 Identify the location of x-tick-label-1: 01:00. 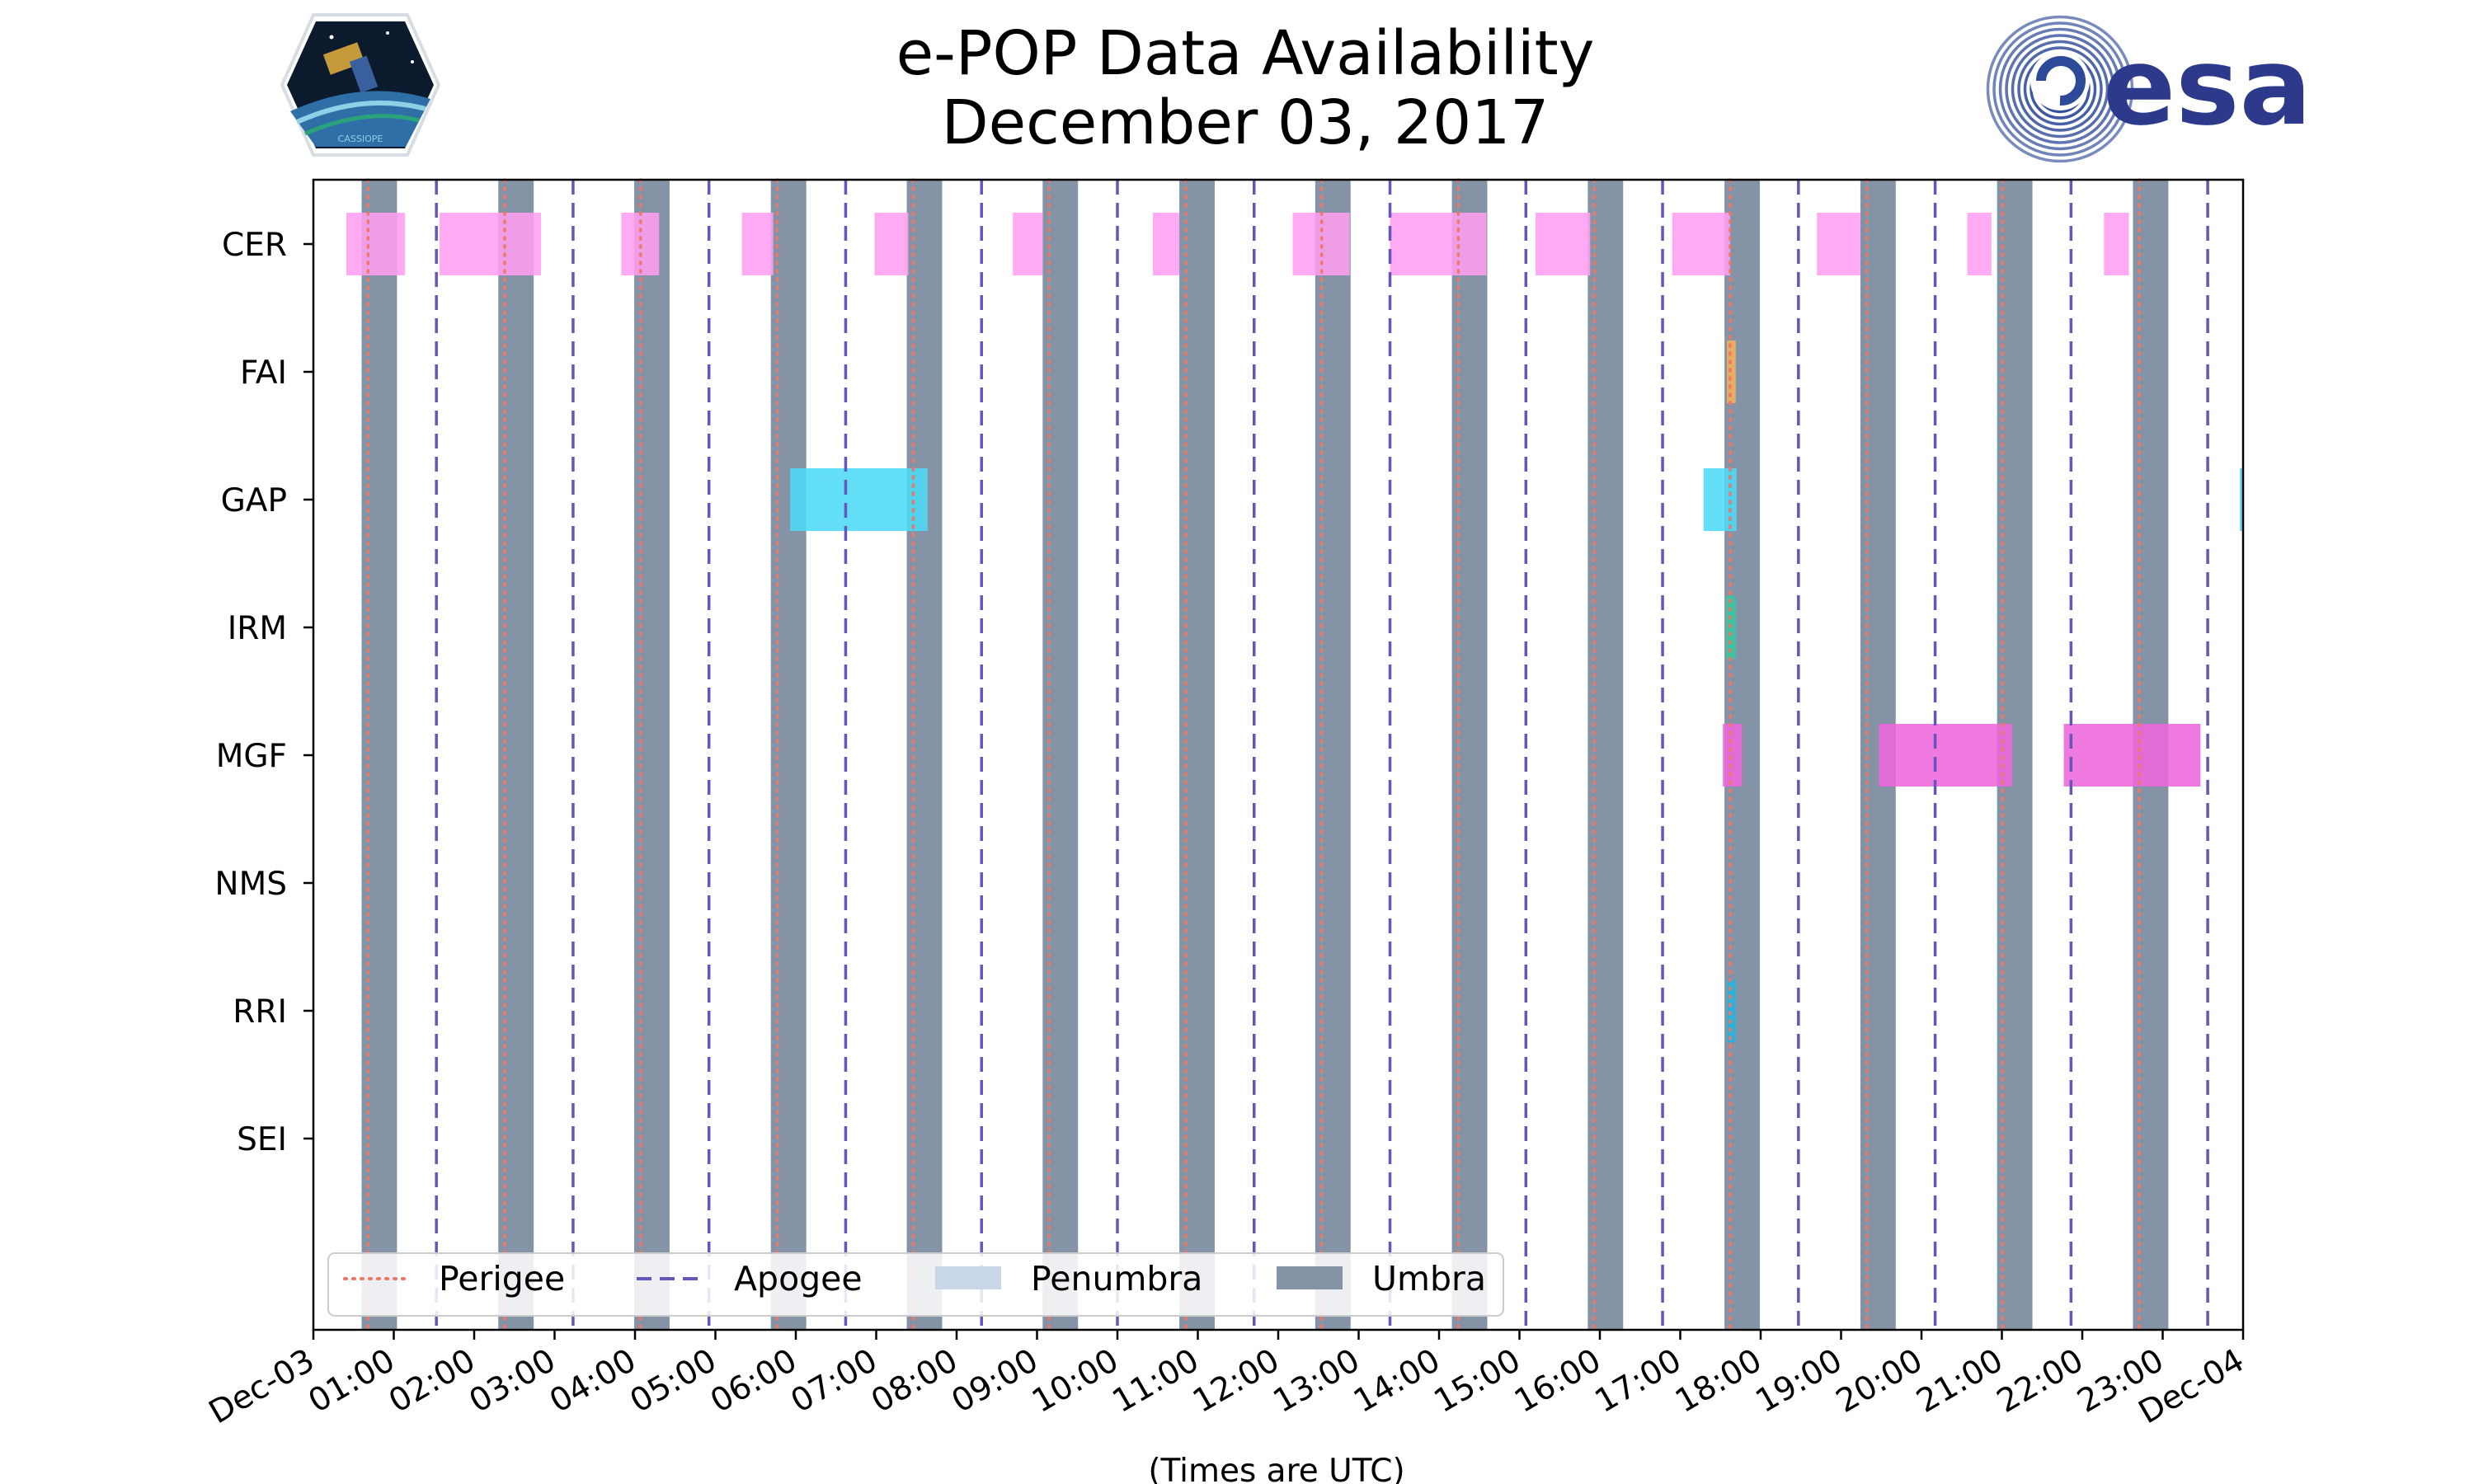
(352, 1381).